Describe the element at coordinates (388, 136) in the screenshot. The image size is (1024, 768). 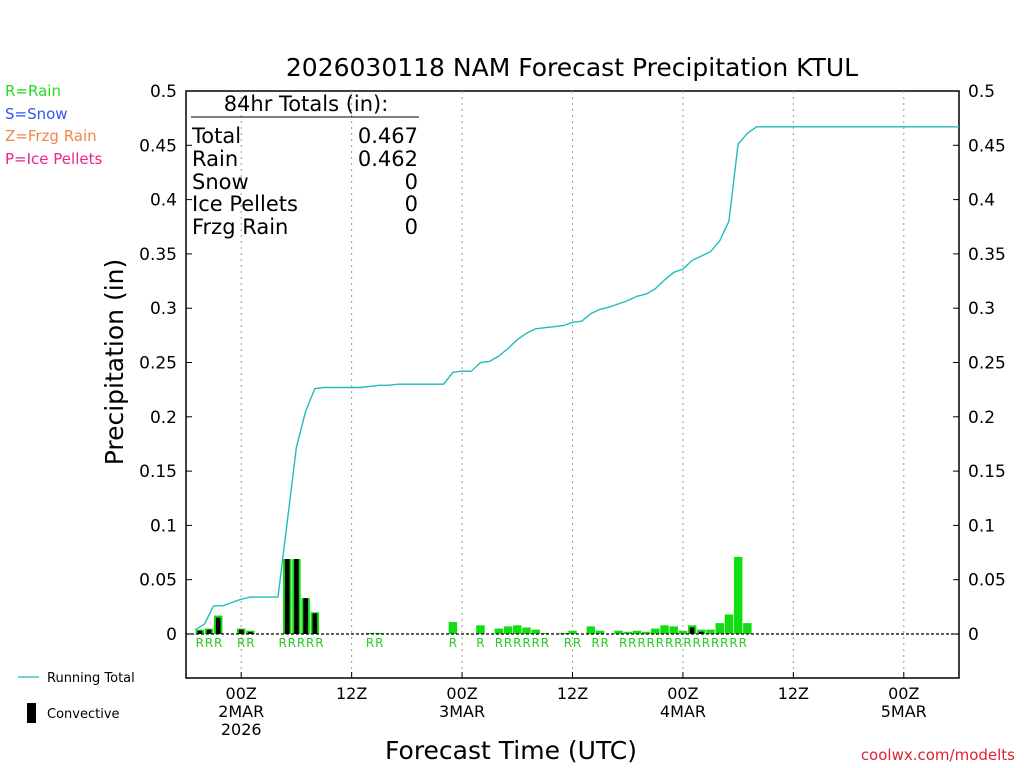
I see `totals-value-total: 0.467` at that location.